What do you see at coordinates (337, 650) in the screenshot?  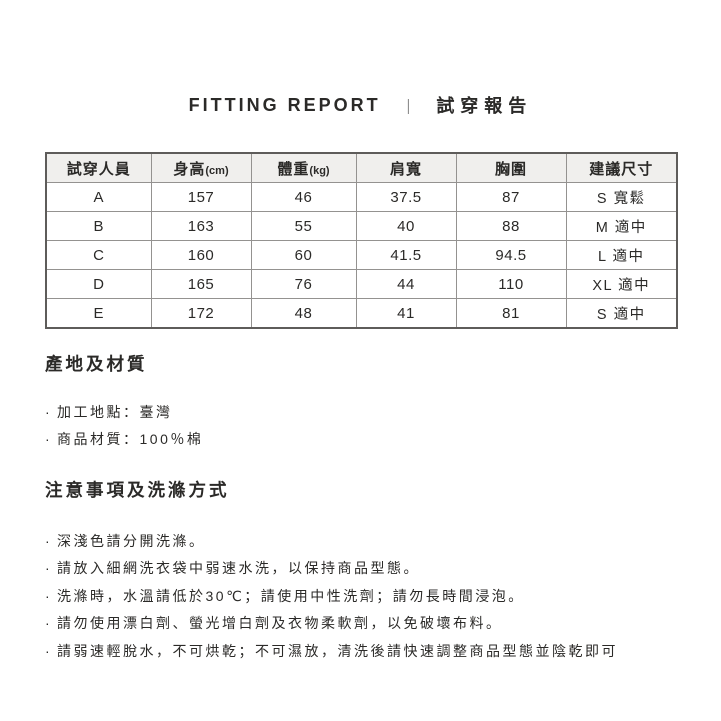 I see `list-item-text: 請弱速輕脫水，不可烘乾；不可濕放，清洗後請快速調整商品型態並陰乾即可` at bounding box center [337, 650].